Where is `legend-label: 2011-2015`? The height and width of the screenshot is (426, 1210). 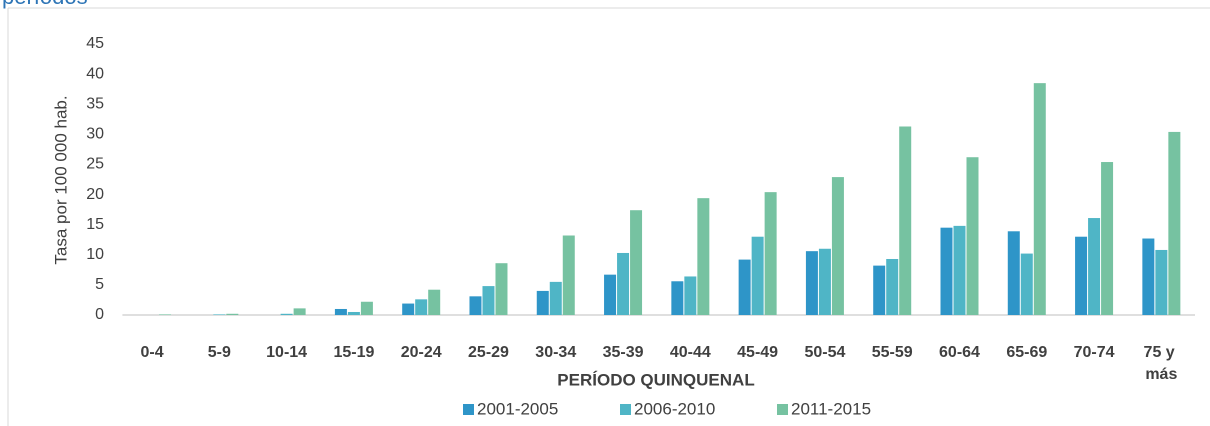 legend-label: 2011-2015 is located at coordinates (831, 408).